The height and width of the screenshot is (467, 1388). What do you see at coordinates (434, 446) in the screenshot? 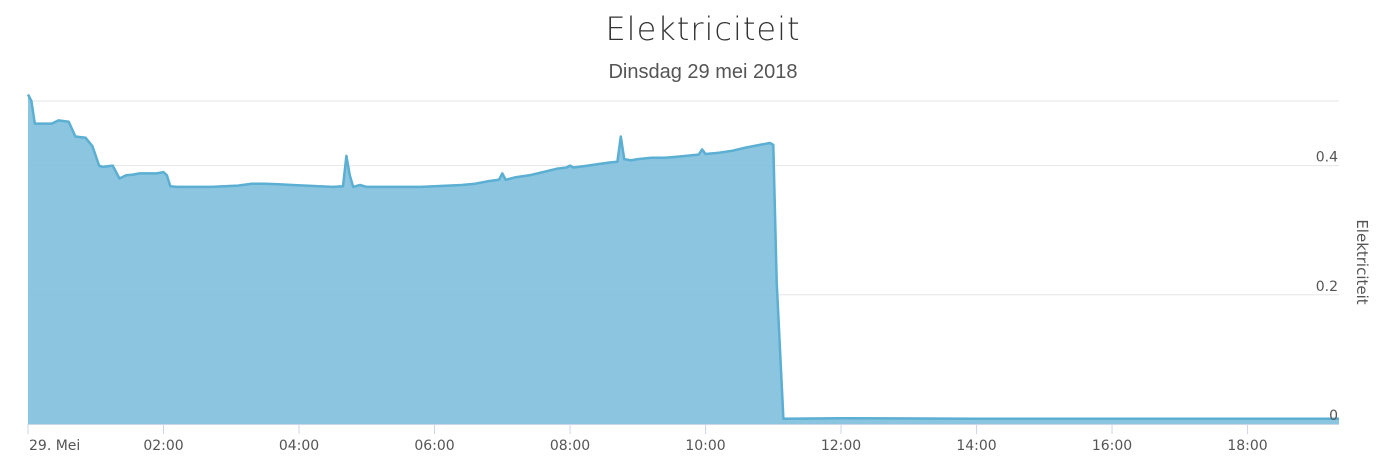
I see `x-tick-label: 06:00` at bounding box center [434, 446].